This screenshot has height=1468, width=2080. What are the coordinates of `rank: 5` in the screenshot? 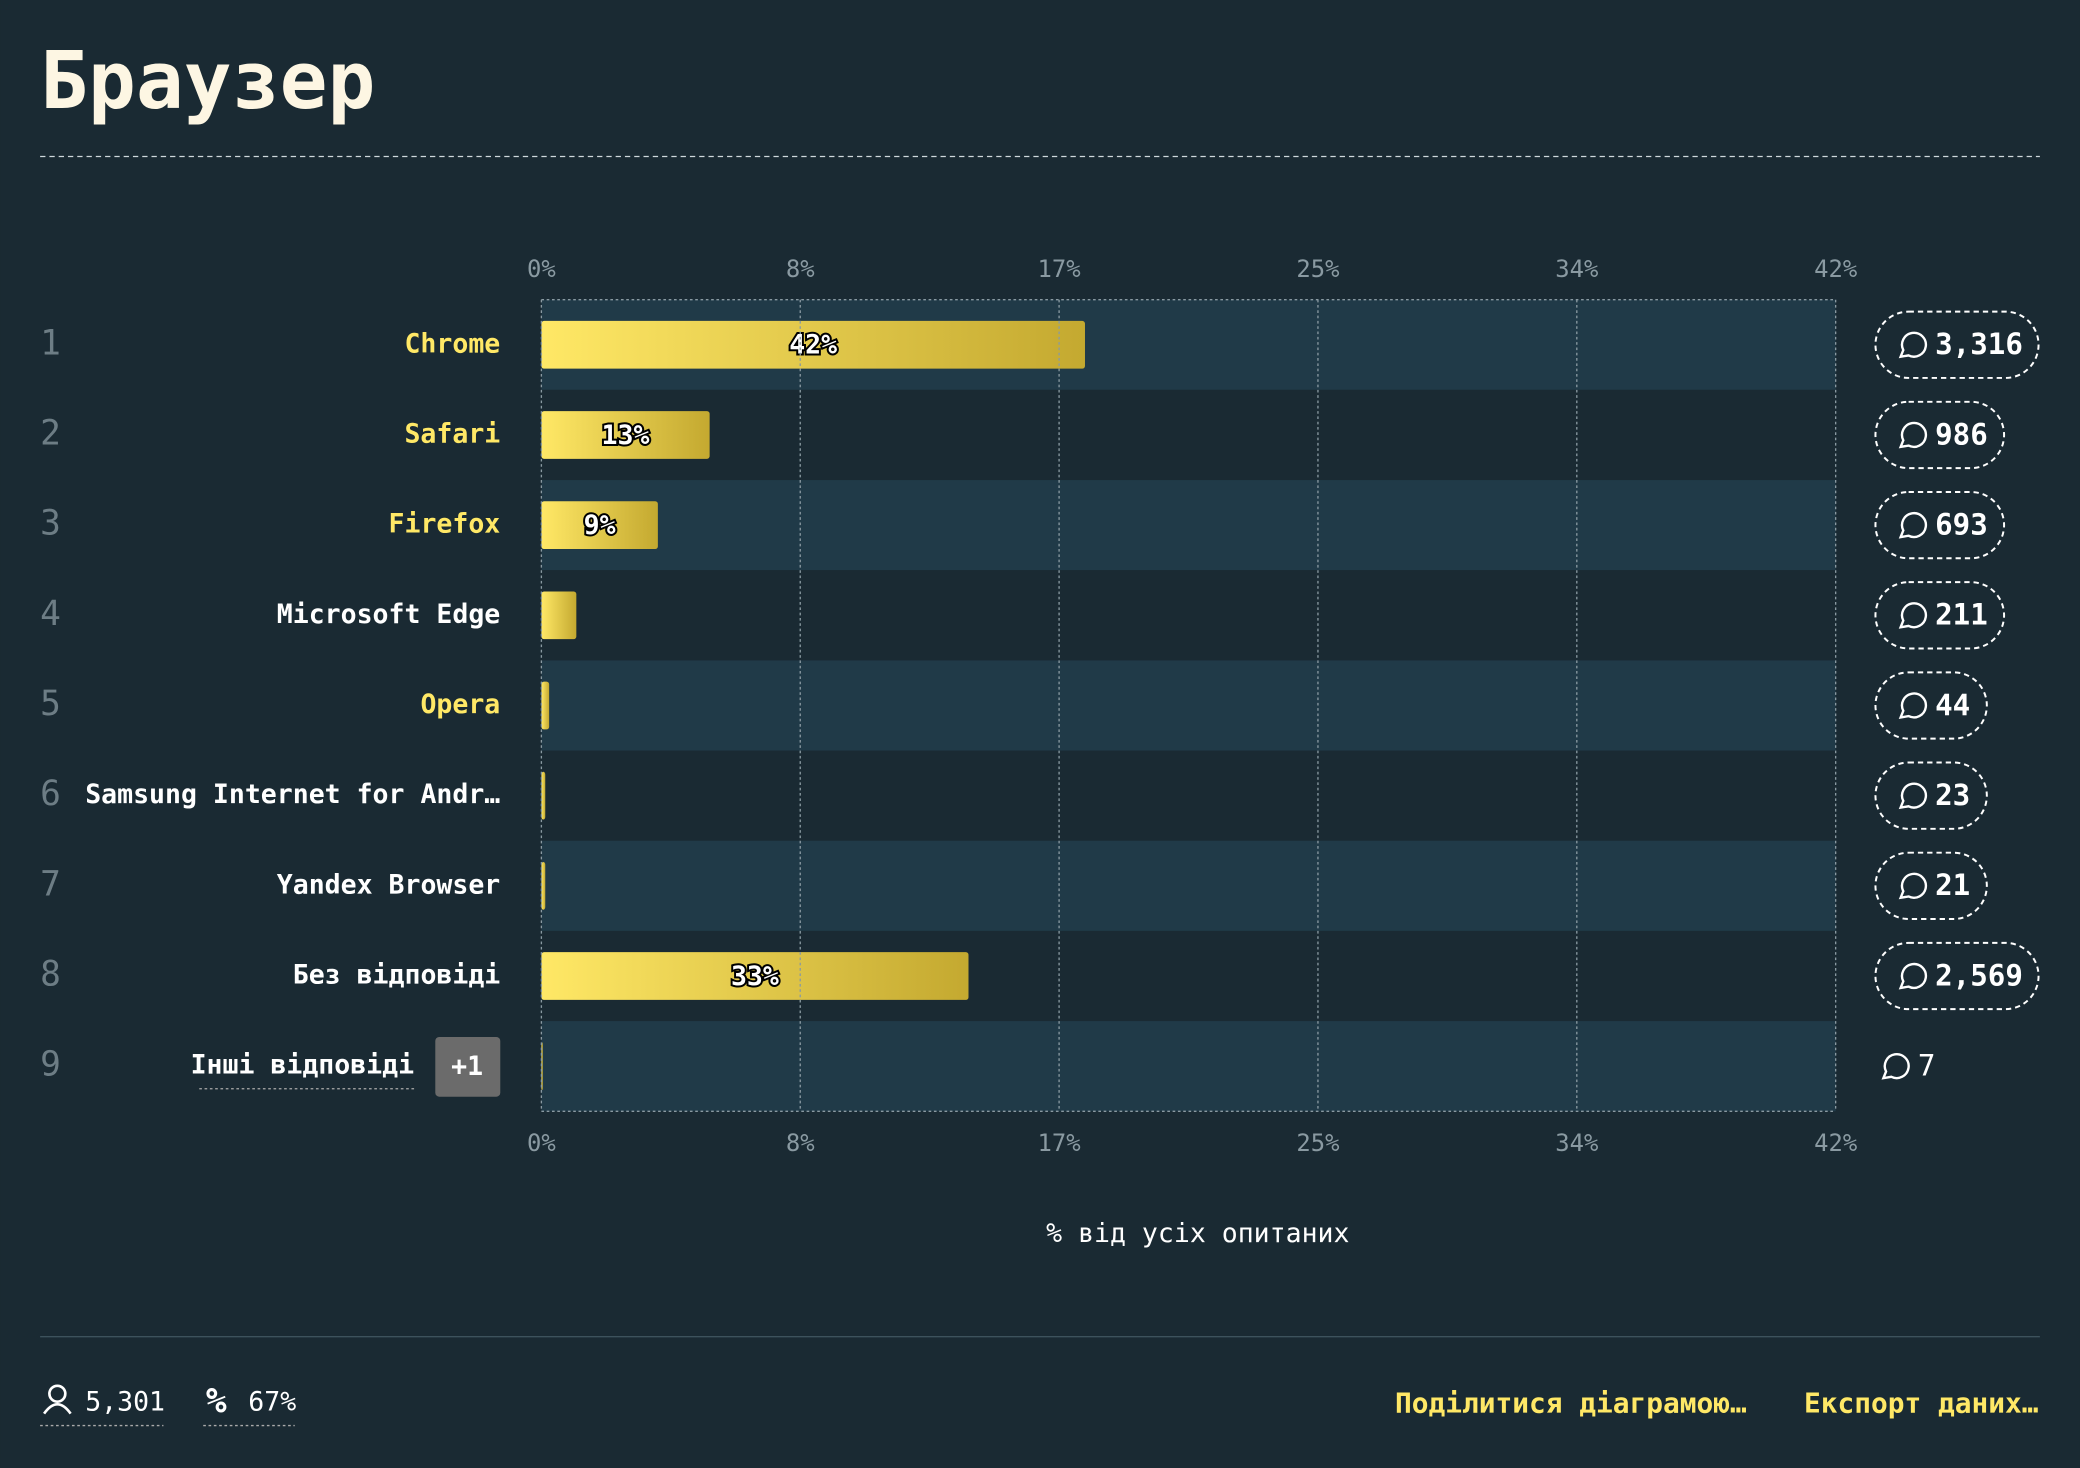 It's located at (50, 704).